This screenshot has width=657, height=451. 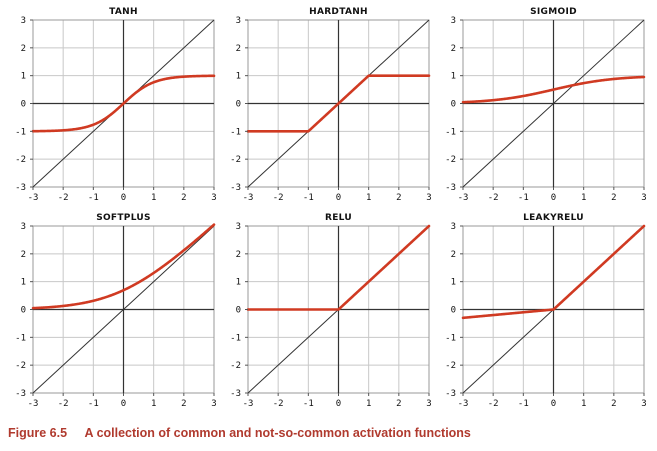 I want to click on panel-sigmoid: -3 -2 -1 0 1 2 3 -3 -2 -1 0 1 2 3 SIGMOID, so click(x=546, y=105).